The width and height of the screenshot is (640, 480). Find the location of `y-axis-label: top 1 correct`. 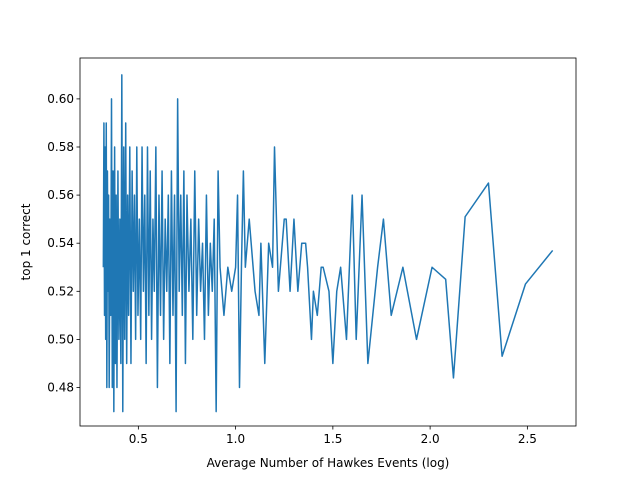

y-axis-label: top 1 correct is located at coordinates (26, 241).